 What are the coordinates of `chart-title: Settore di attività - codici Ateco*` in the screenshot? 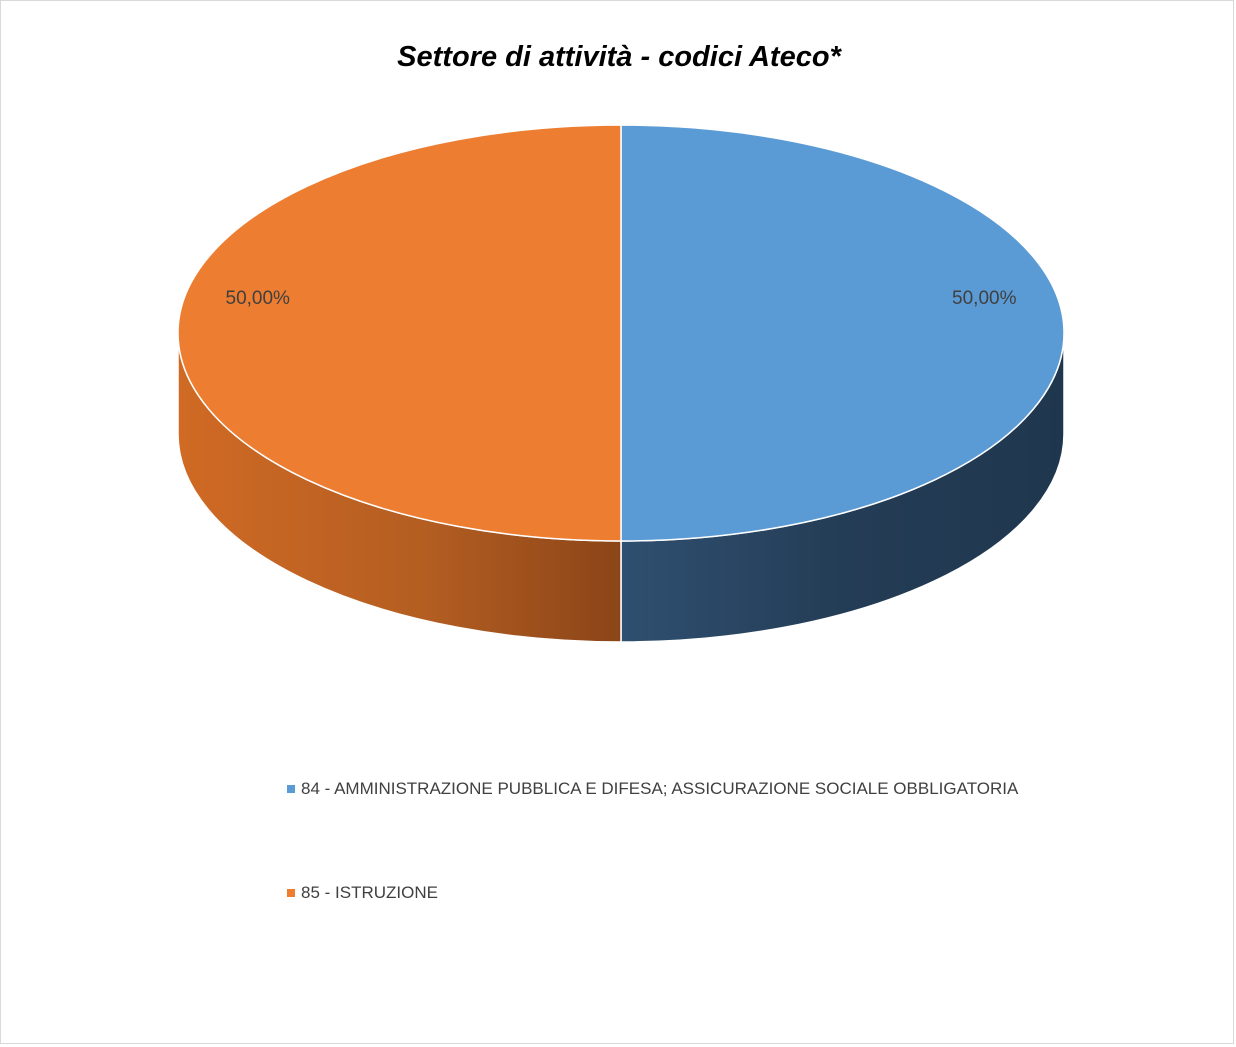 It's located at (619, 57).